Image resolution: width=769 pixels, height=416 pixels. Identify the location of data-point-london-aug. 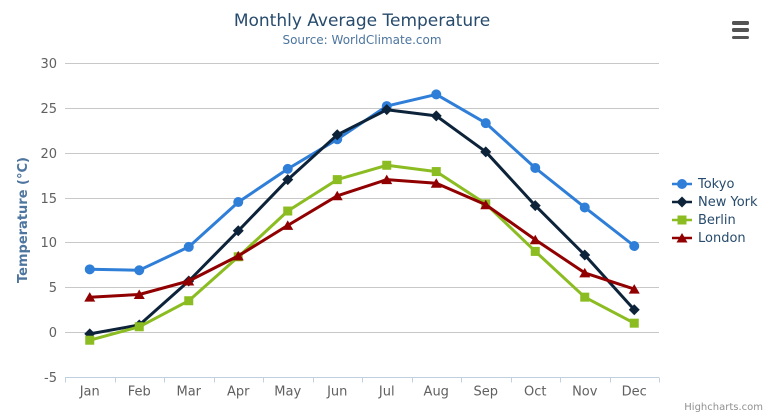
(436, 183).